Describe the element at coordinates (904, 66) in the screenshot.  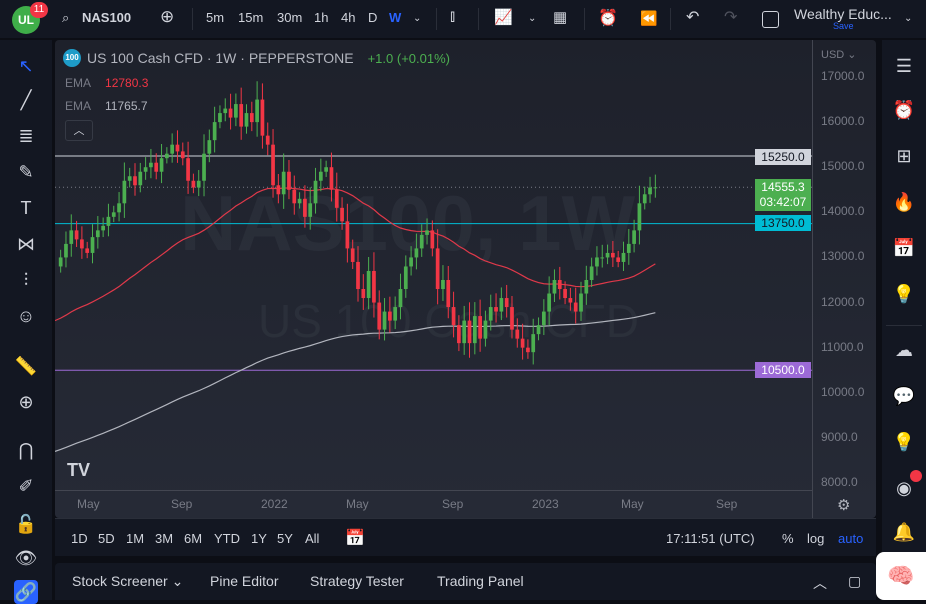
I see `watchlist-icon: ☰` at that location.